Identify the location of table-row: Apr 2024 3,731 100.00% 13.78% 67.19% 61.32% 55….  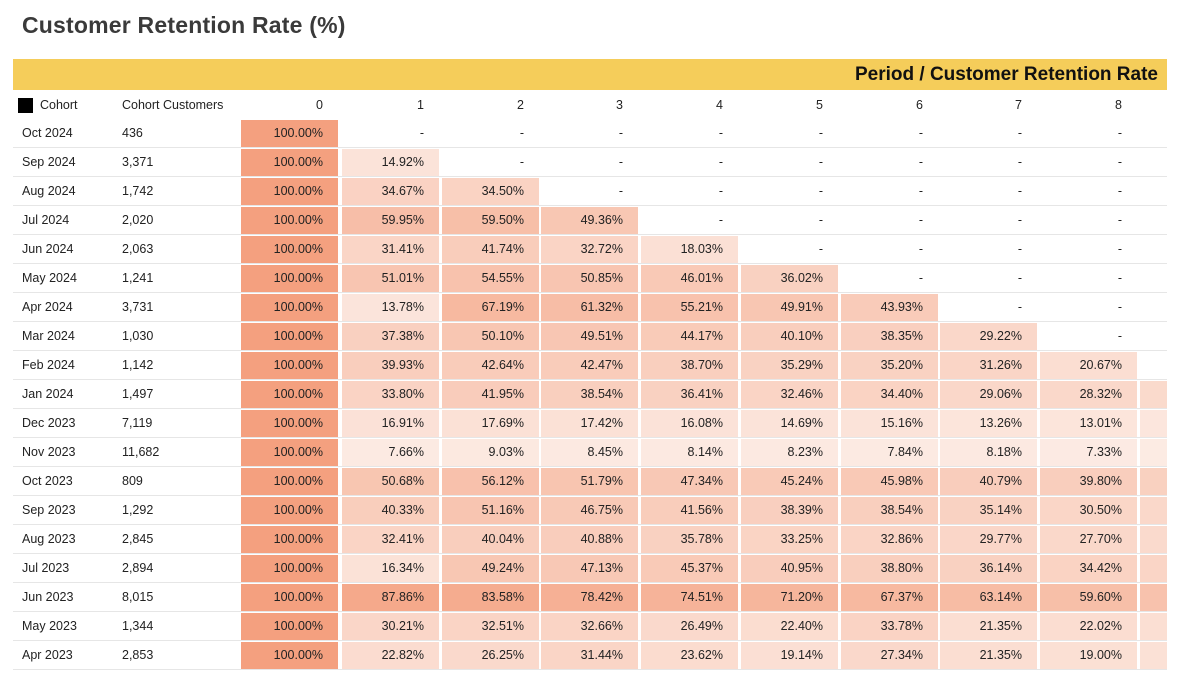
(590, 307).